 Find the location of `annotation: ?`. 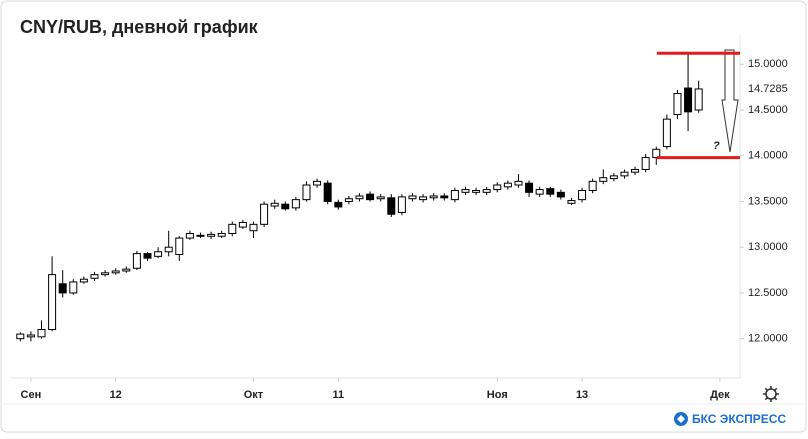

annotation: ? is located at coordinates (716, 146).